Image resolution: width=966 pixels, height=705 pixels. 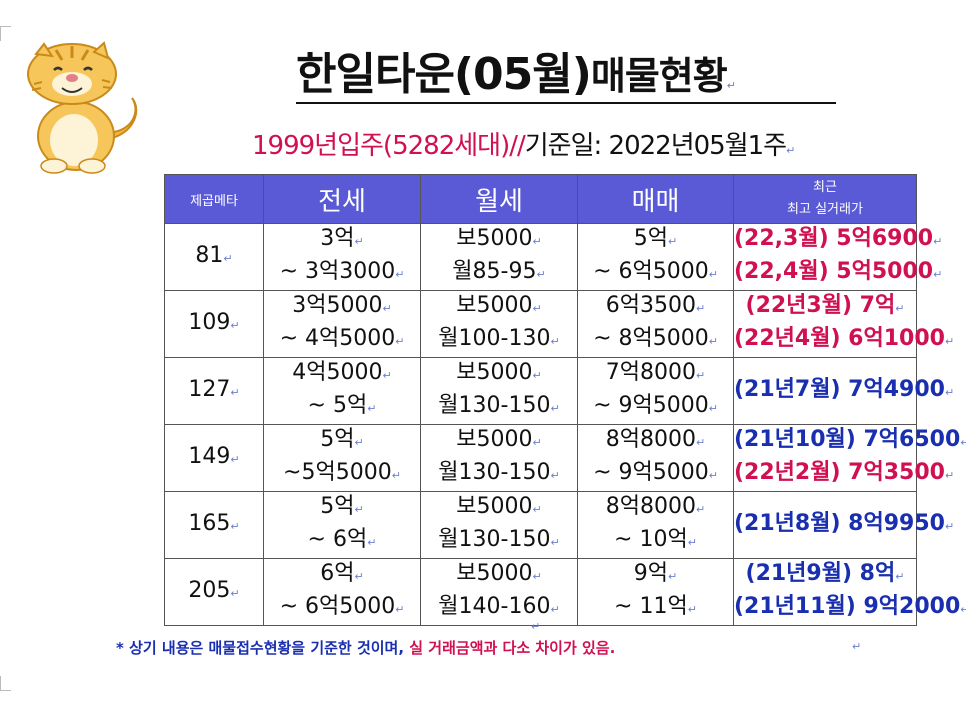 I want to click on jeonse-line: 6억↵, so click(x=342, y=575).